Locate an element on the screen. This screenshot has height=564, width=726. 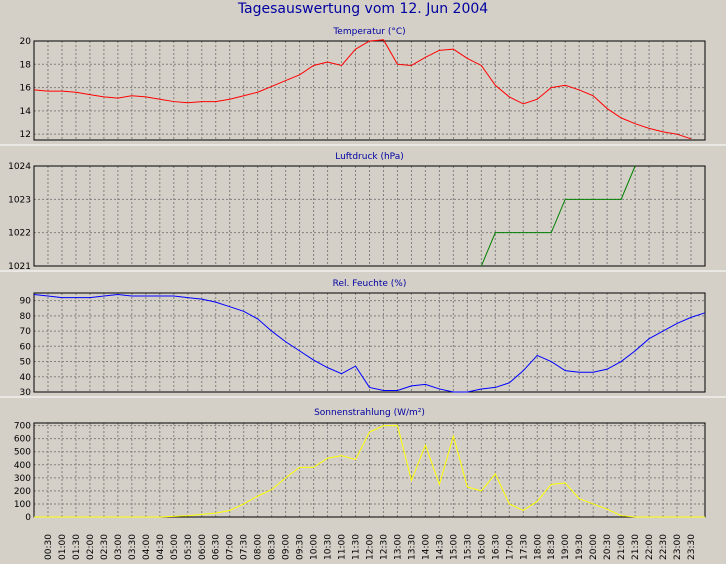
x-tick-label: 23:00 is located at coordinates (678, 547).